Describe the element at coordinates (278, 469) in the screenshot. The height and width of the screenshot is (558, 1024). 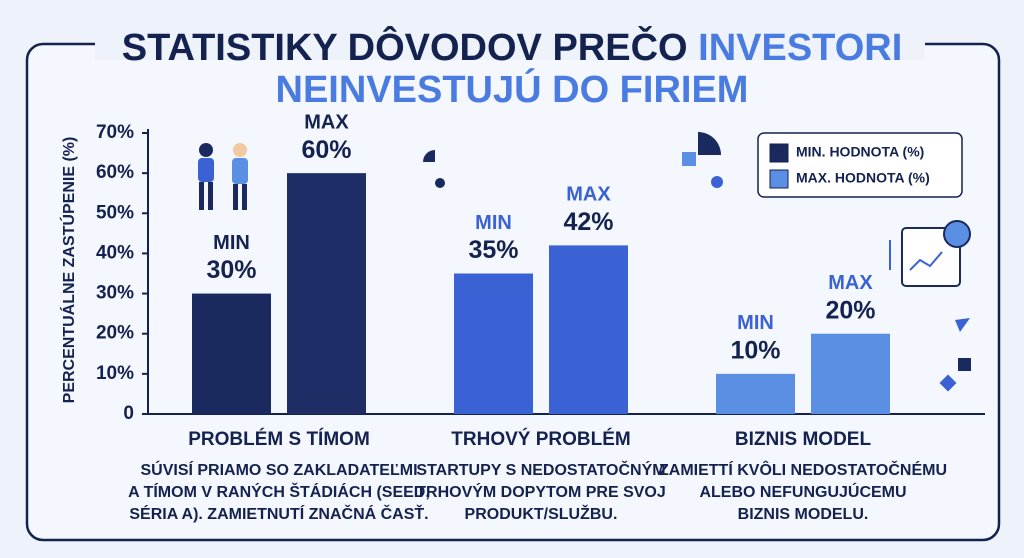
I see `category-description: SÚVISÍ PRIAMO SO ZAKLADATEĽMI` at that location.